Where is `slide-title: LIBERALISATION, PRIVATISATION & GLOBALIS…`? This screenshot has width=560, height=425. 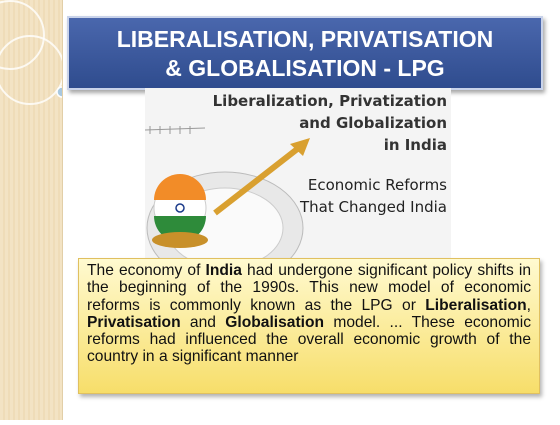 slide-title: LIBERALISATION, PRIVATISATION & GLOBALIS… is located at coordinates (305, 53).